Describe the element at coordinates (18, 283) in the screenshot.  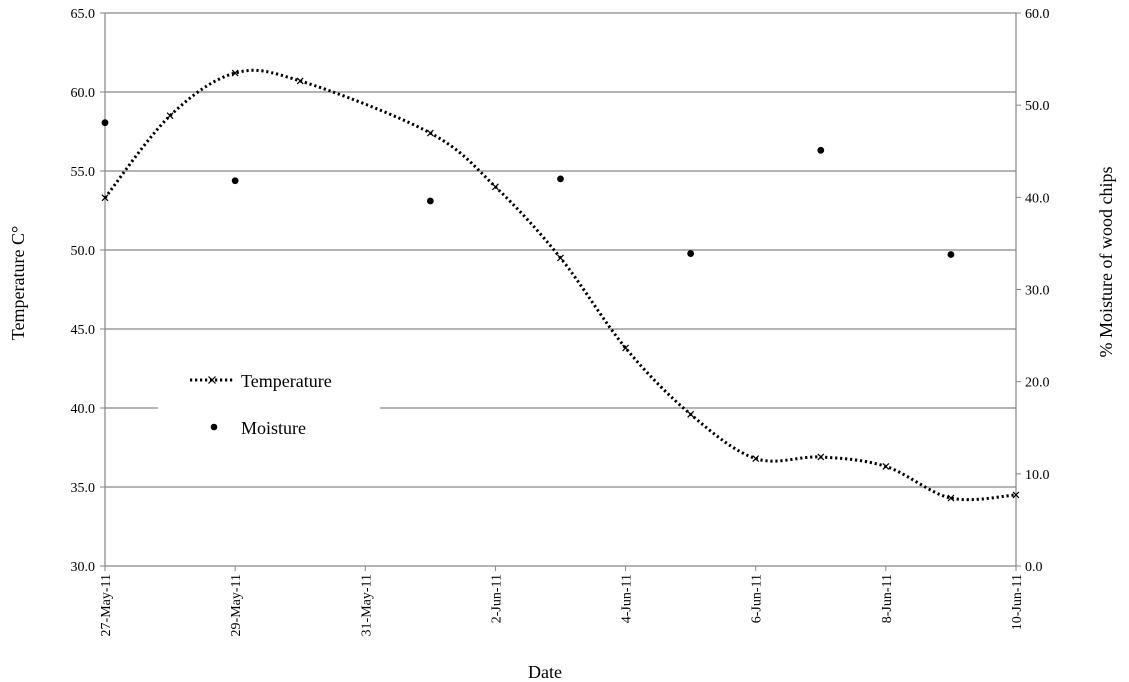
I see `y-axis-title: Temperature C°` at that location.